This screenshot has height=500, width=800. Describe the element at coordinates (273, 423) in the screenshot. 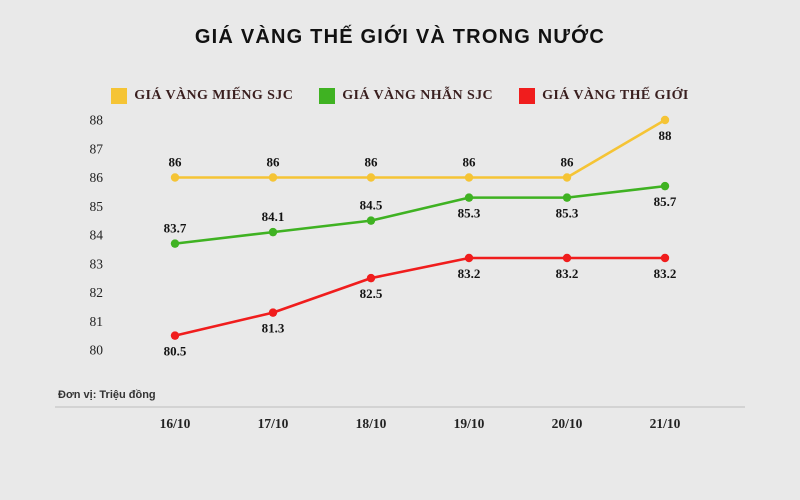

I see `x-tick-label: 17/10` at that location.